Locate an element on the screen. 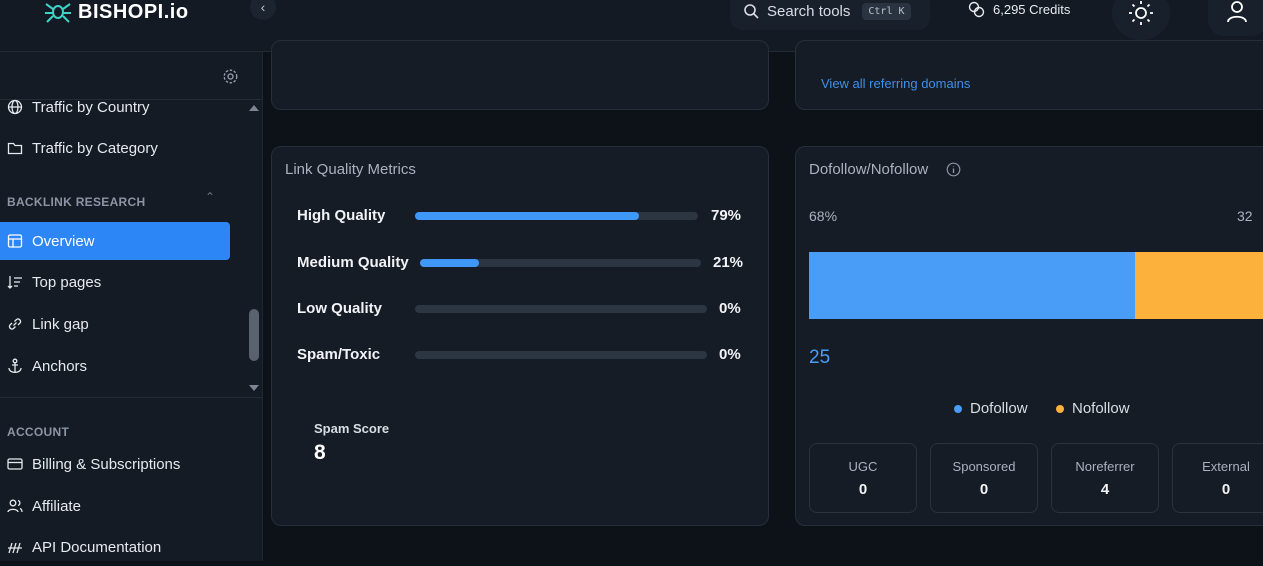 This screenshot has height=566, width=1263. link-icon is located at coordinates (15, 324).